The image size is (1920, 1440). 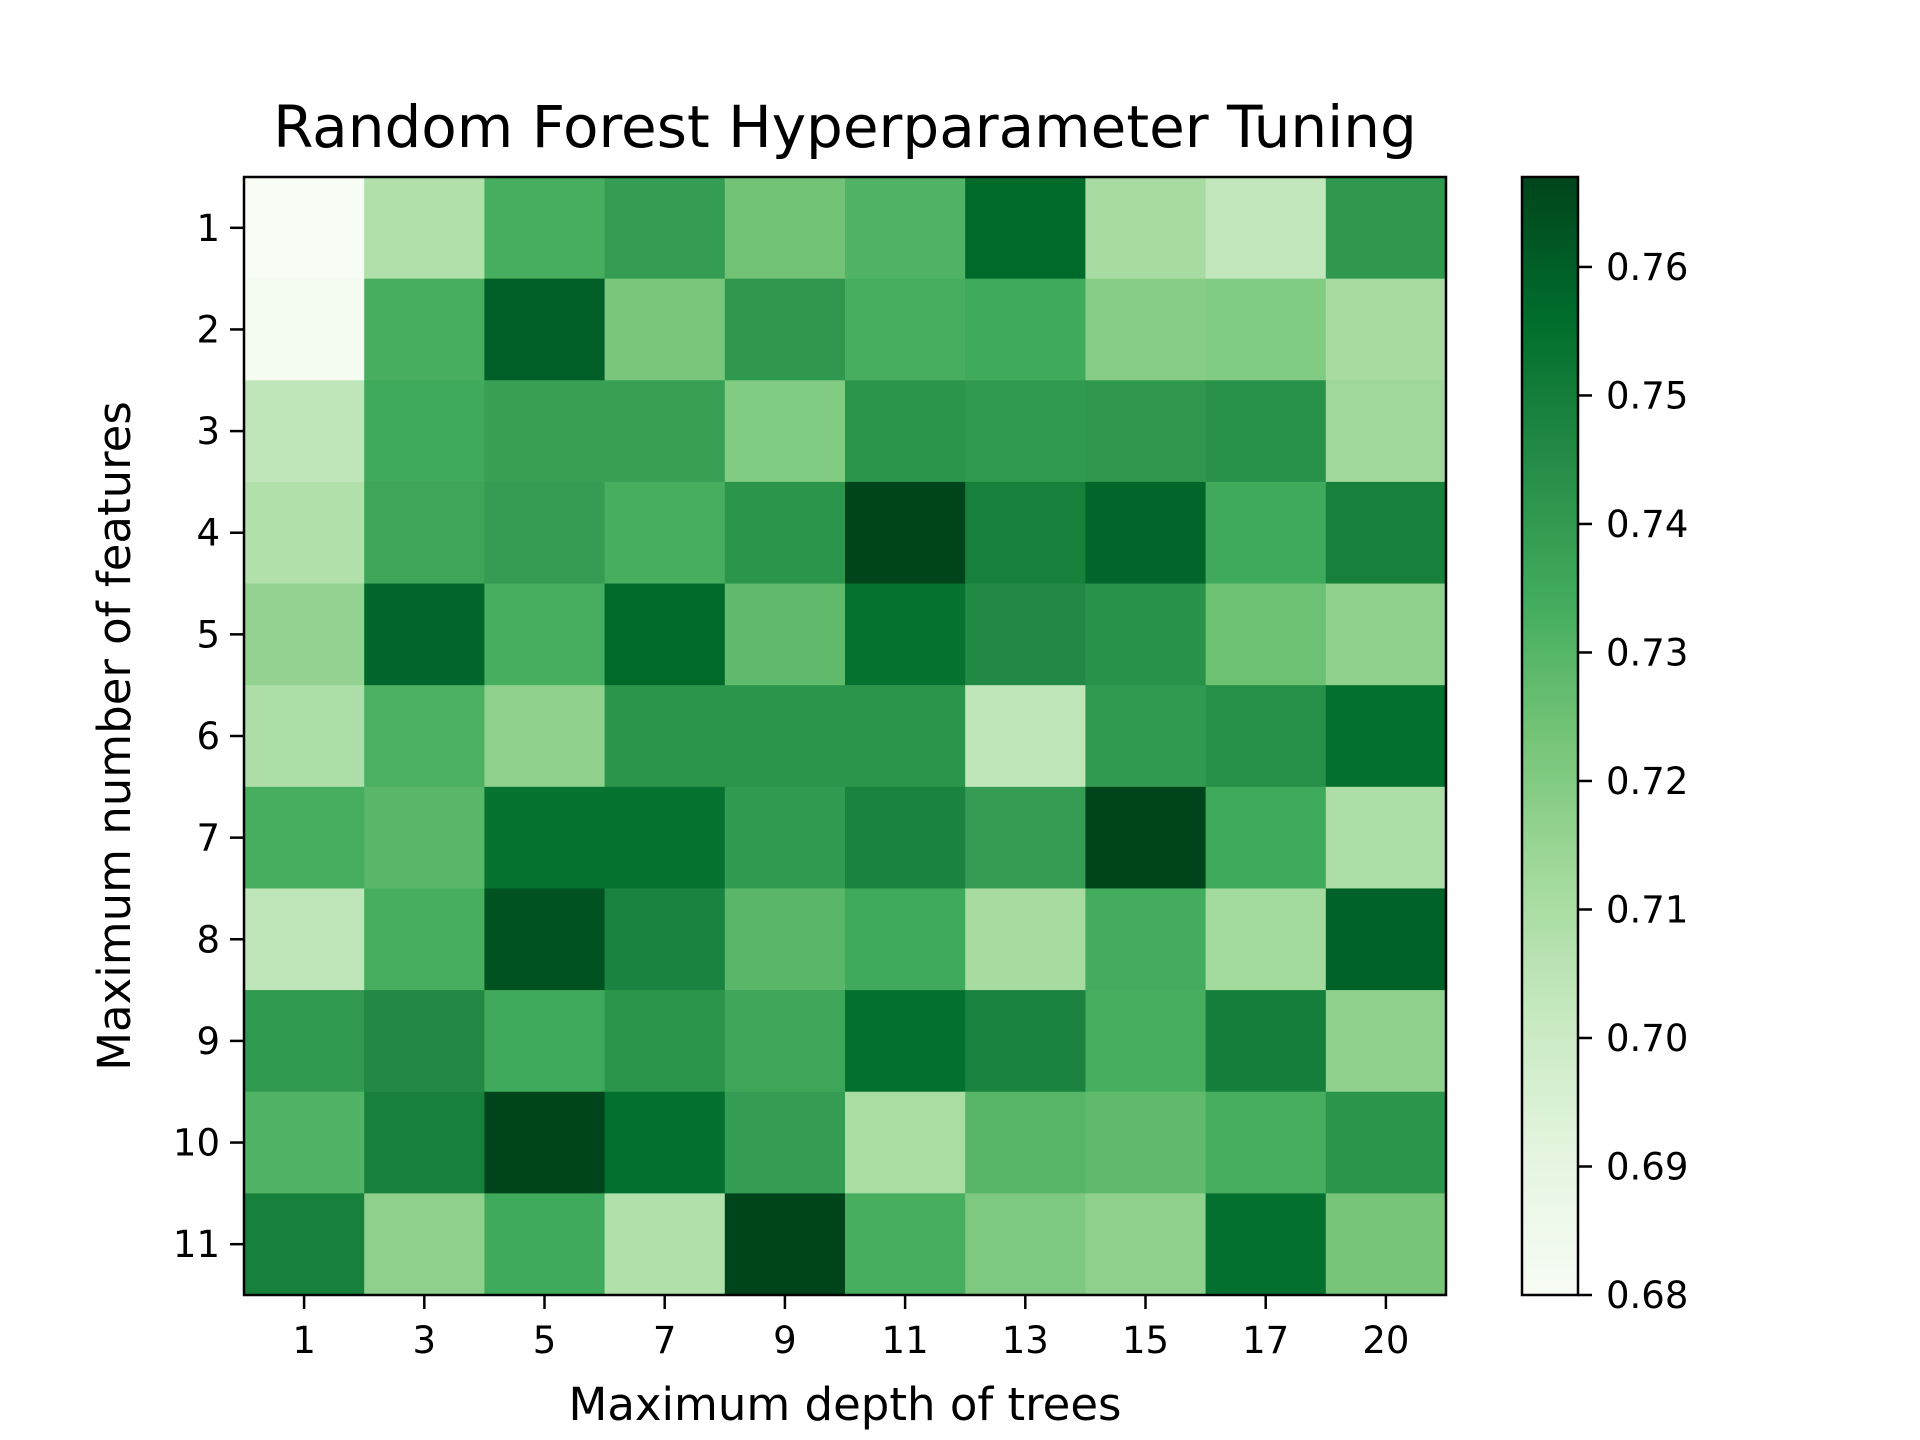 I want to click on y-tick-label: 4, so click(x=208, y=533).